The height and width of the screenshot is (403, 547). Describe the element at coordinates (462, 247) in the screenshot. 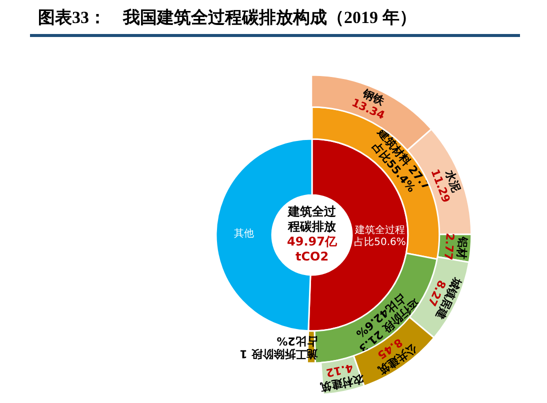

I see `category-label: 铝材` at that location.